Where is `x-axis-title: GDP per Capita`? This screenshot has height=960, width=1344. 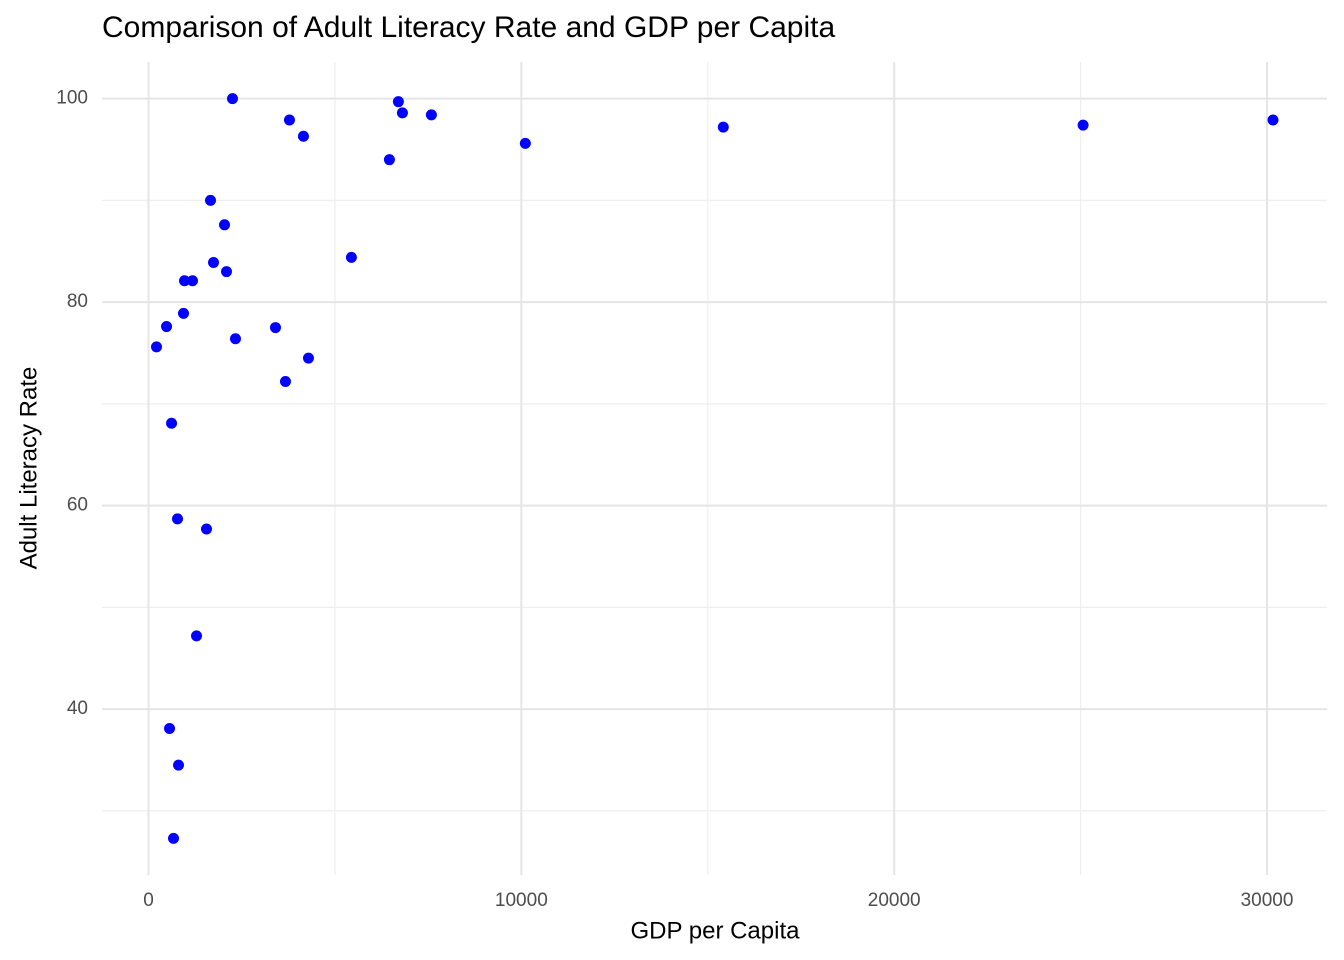 x-axis-title: GDP per Capita is located at coordinates (716, 930).